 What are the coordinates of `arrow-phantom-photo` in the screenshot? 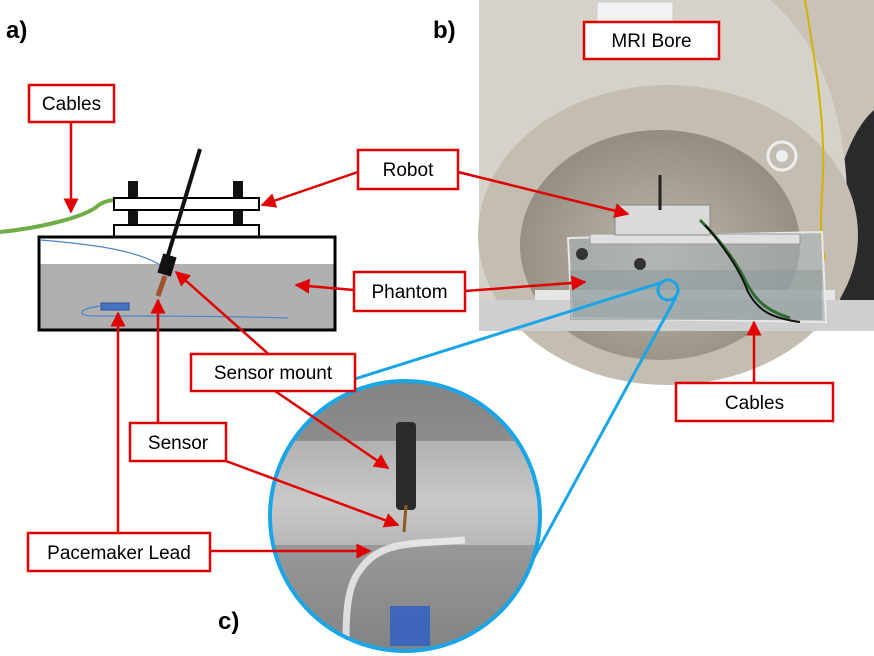 It's located at (525, 284).